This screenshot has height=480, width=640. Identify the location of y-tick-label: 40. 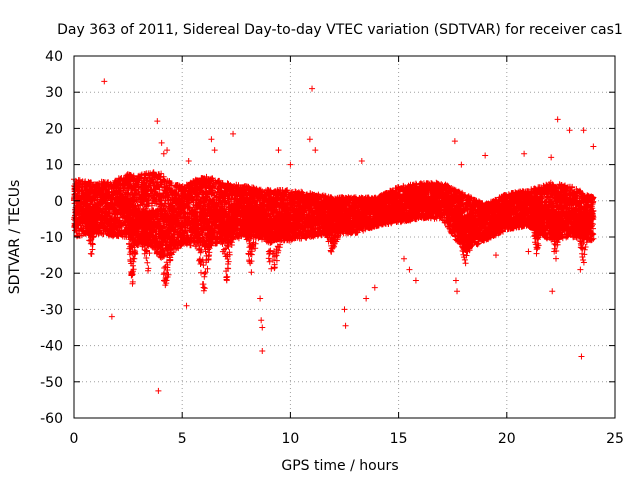
(54, 57).